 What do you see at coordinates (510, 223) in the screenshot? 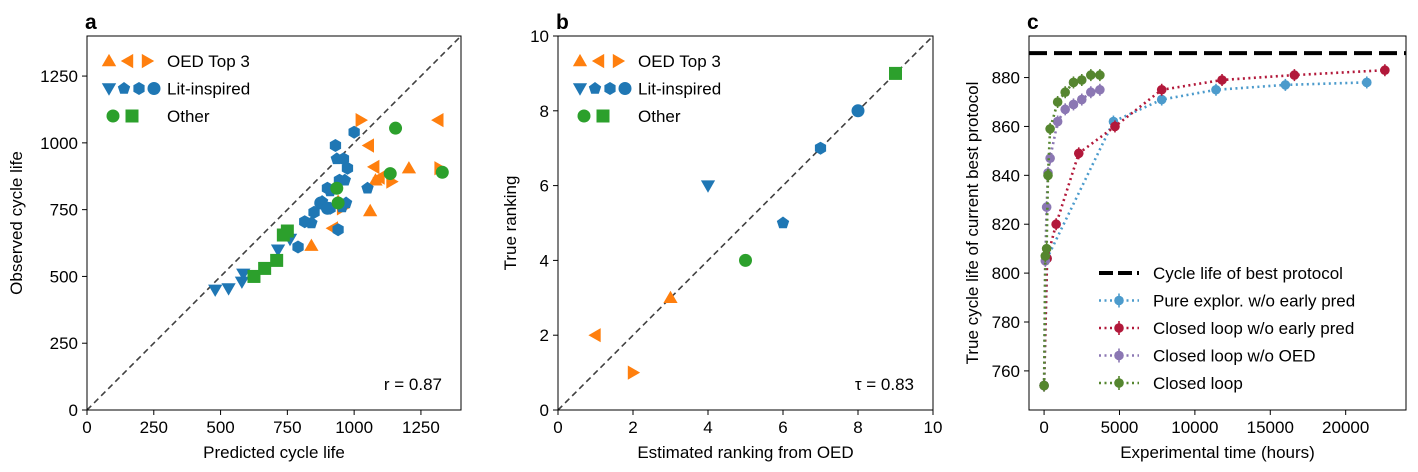
I see `y-axis-label: True ranking` at bounding box center [510, 223].